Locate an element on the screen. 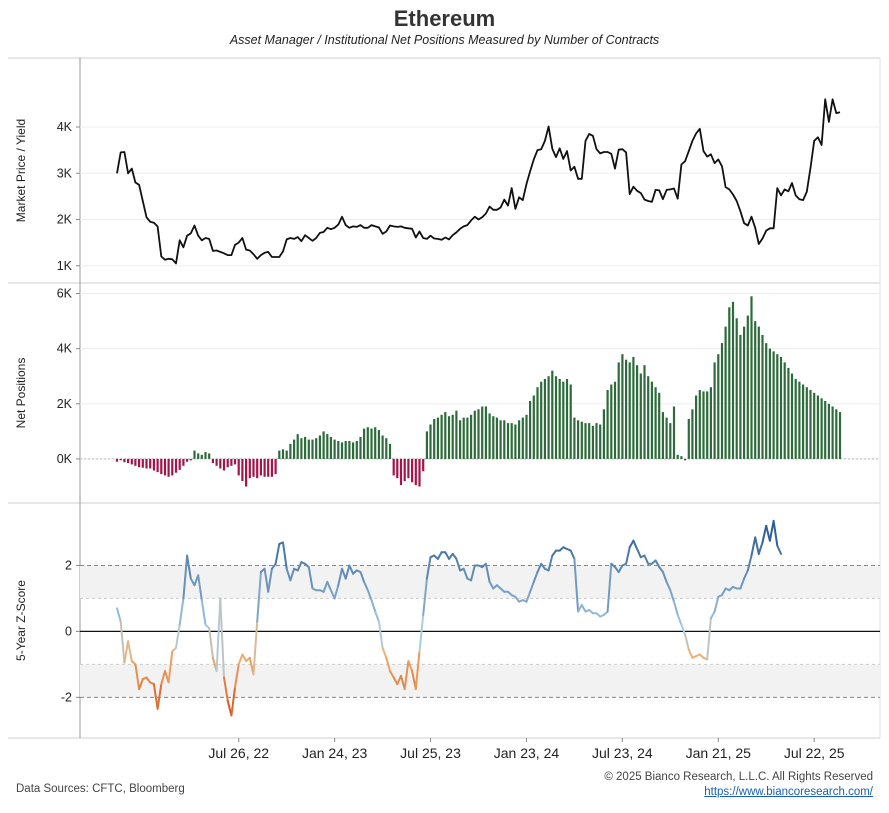  y-tick-label: 2 is located at coordinates (68, 565).